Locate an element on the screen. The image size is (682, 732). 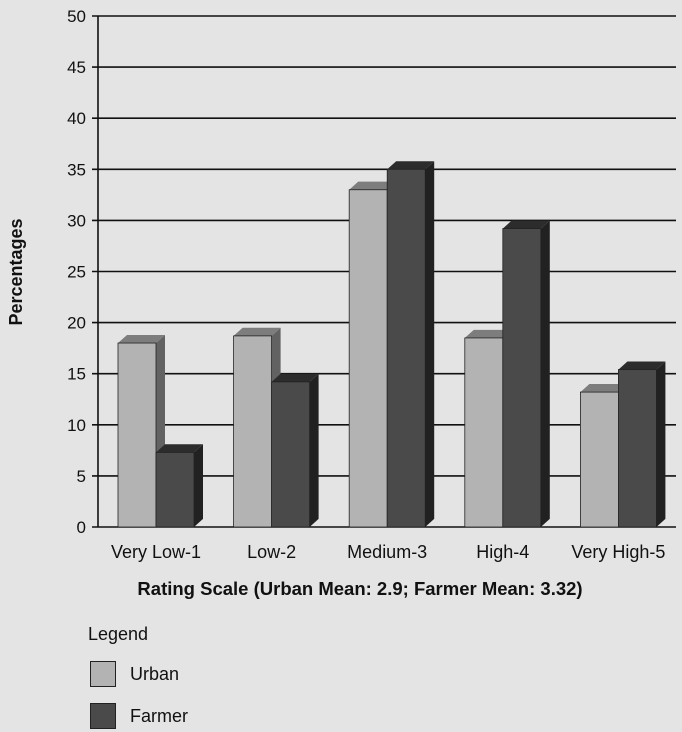
category-labels: Very Low-1 Low-2 Medium-3 High-4 Very High-5 is located at coordinates (388, 552).